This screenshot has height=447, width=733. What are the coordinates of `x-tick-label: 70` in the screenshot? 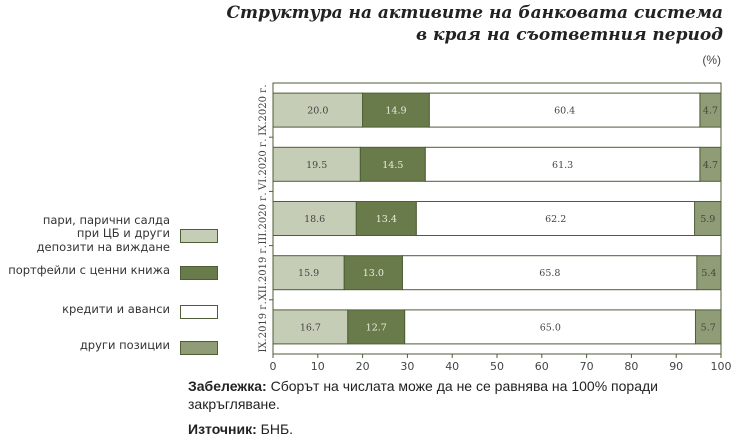 It's located at (587, 366).